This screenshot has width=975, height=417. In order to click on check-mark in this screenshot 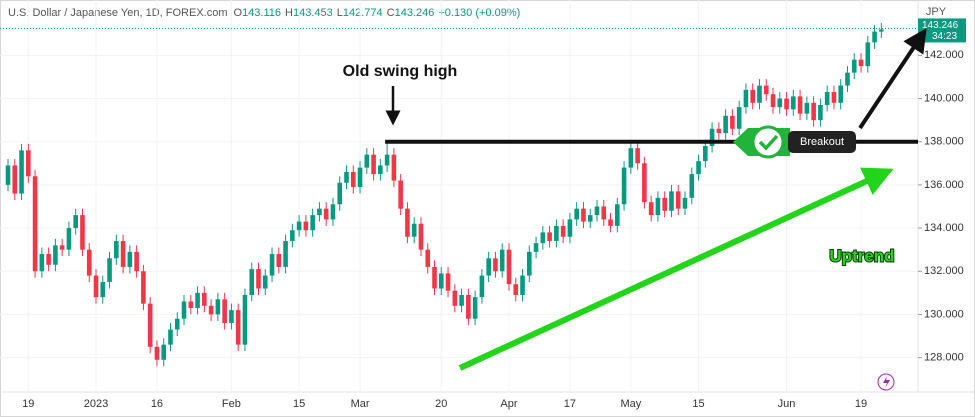, I will do `click(768, 142)`.